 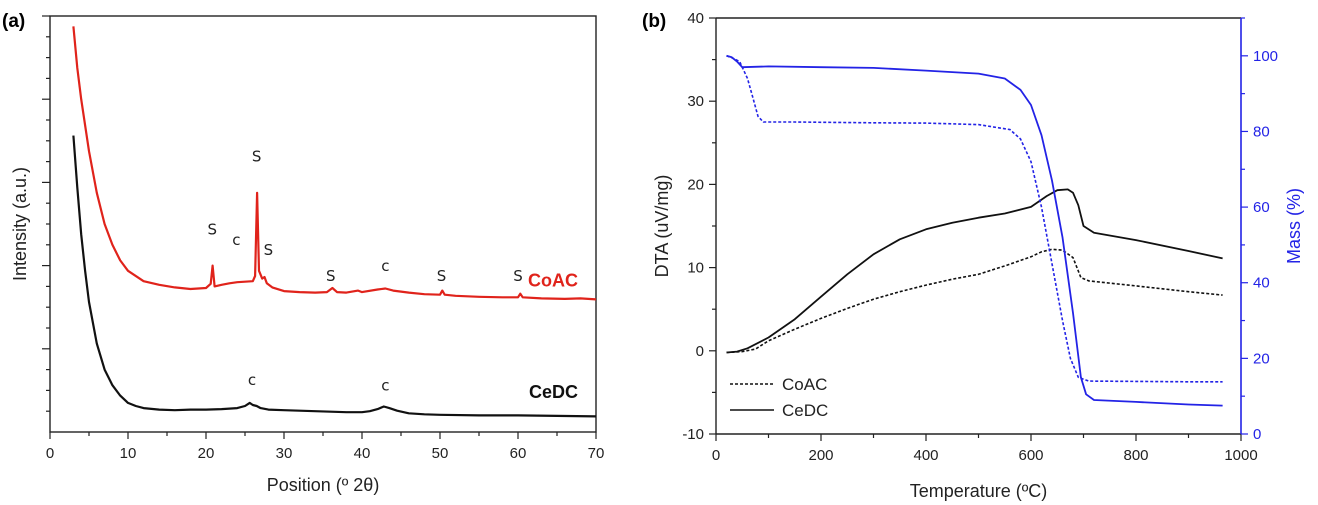 What do you see at coordinates (518, 453) in the screenshot?
I see `x-tick-label: 60` at bounding box center [518, 453].